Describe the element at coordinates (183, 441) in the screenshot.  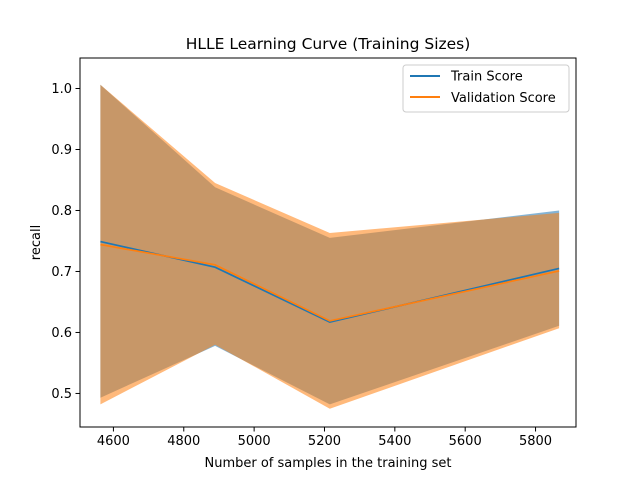
I see `x-tick-label: 4800` at that location.